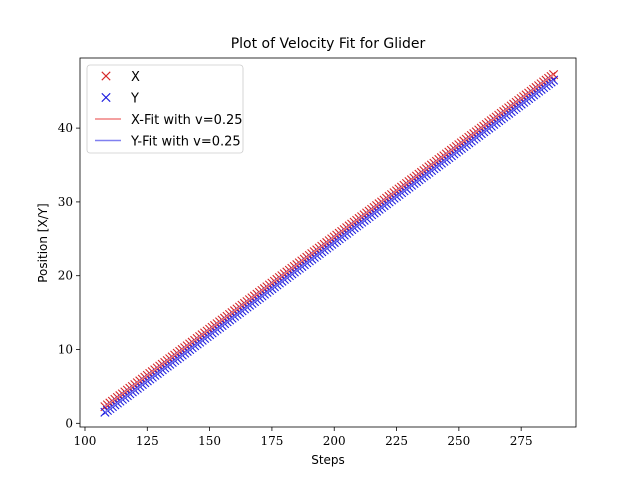 Image resolution: width=640 pixels, height=480 pixels. What do you see at coordinates (106, 76) in the screenshot?
I see `legend-marker-x` at bounding box center [106, 76].